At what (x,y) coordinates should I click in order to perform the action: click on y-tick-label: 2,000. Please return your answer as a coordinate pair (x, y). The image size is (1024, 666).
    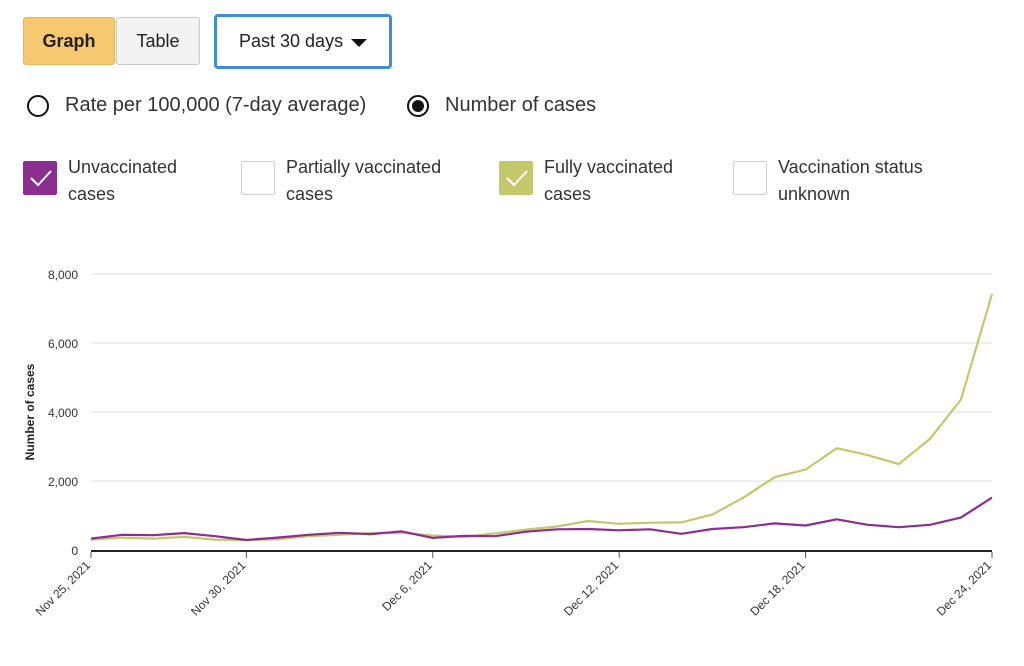
    Looking at the image, I should click on (63, 482).